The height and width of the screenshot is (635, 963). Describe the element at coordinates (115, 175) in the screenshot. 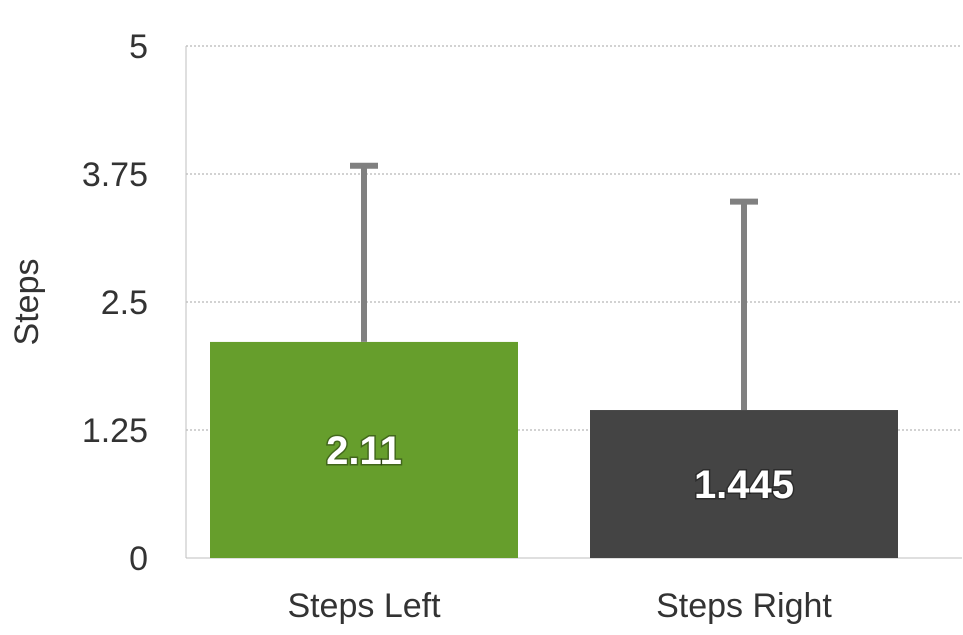

I see `y-tick-label: 3.75` at that location.